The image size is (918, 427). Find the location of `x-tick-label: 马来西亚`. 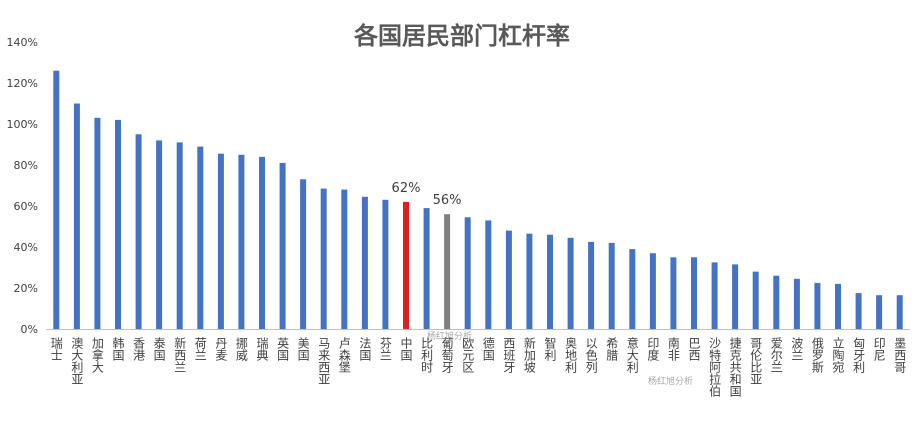

x-tick-label: 马来西亚 is located at coordinates (324, 361).